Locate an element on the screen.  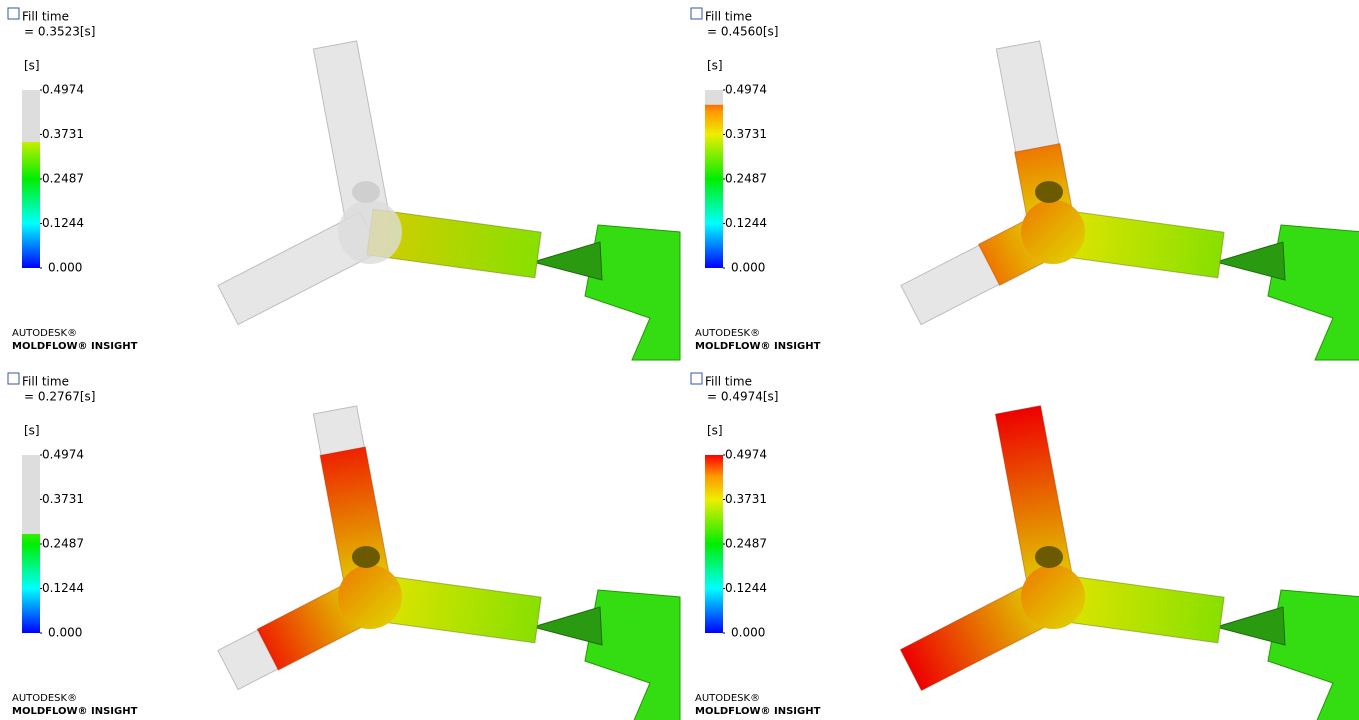
time-label: = 0.4560[s] is located at coordinates (742, 32).